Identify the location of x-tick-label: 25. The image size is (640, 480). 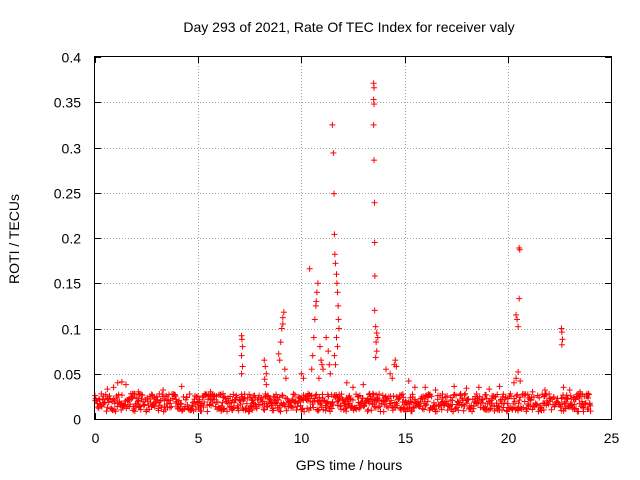
(612, 438).